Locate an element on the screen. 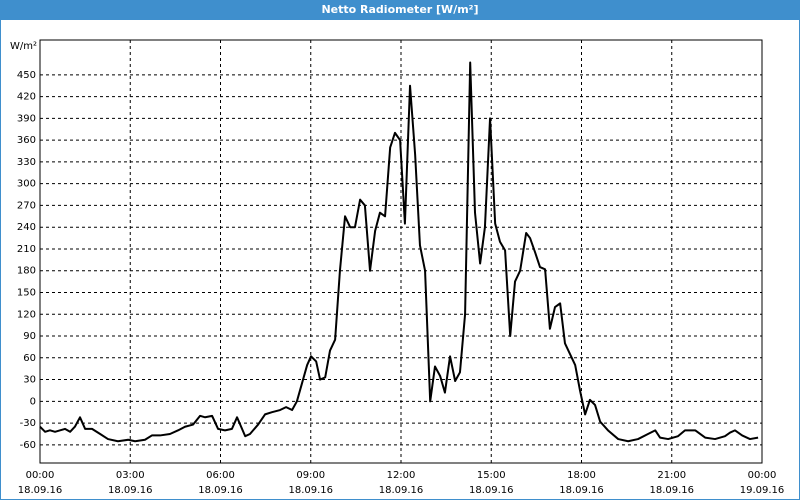 This screenshot has width=800, height=504. y-tick-label: 210 is located at coordinates (26, 249).